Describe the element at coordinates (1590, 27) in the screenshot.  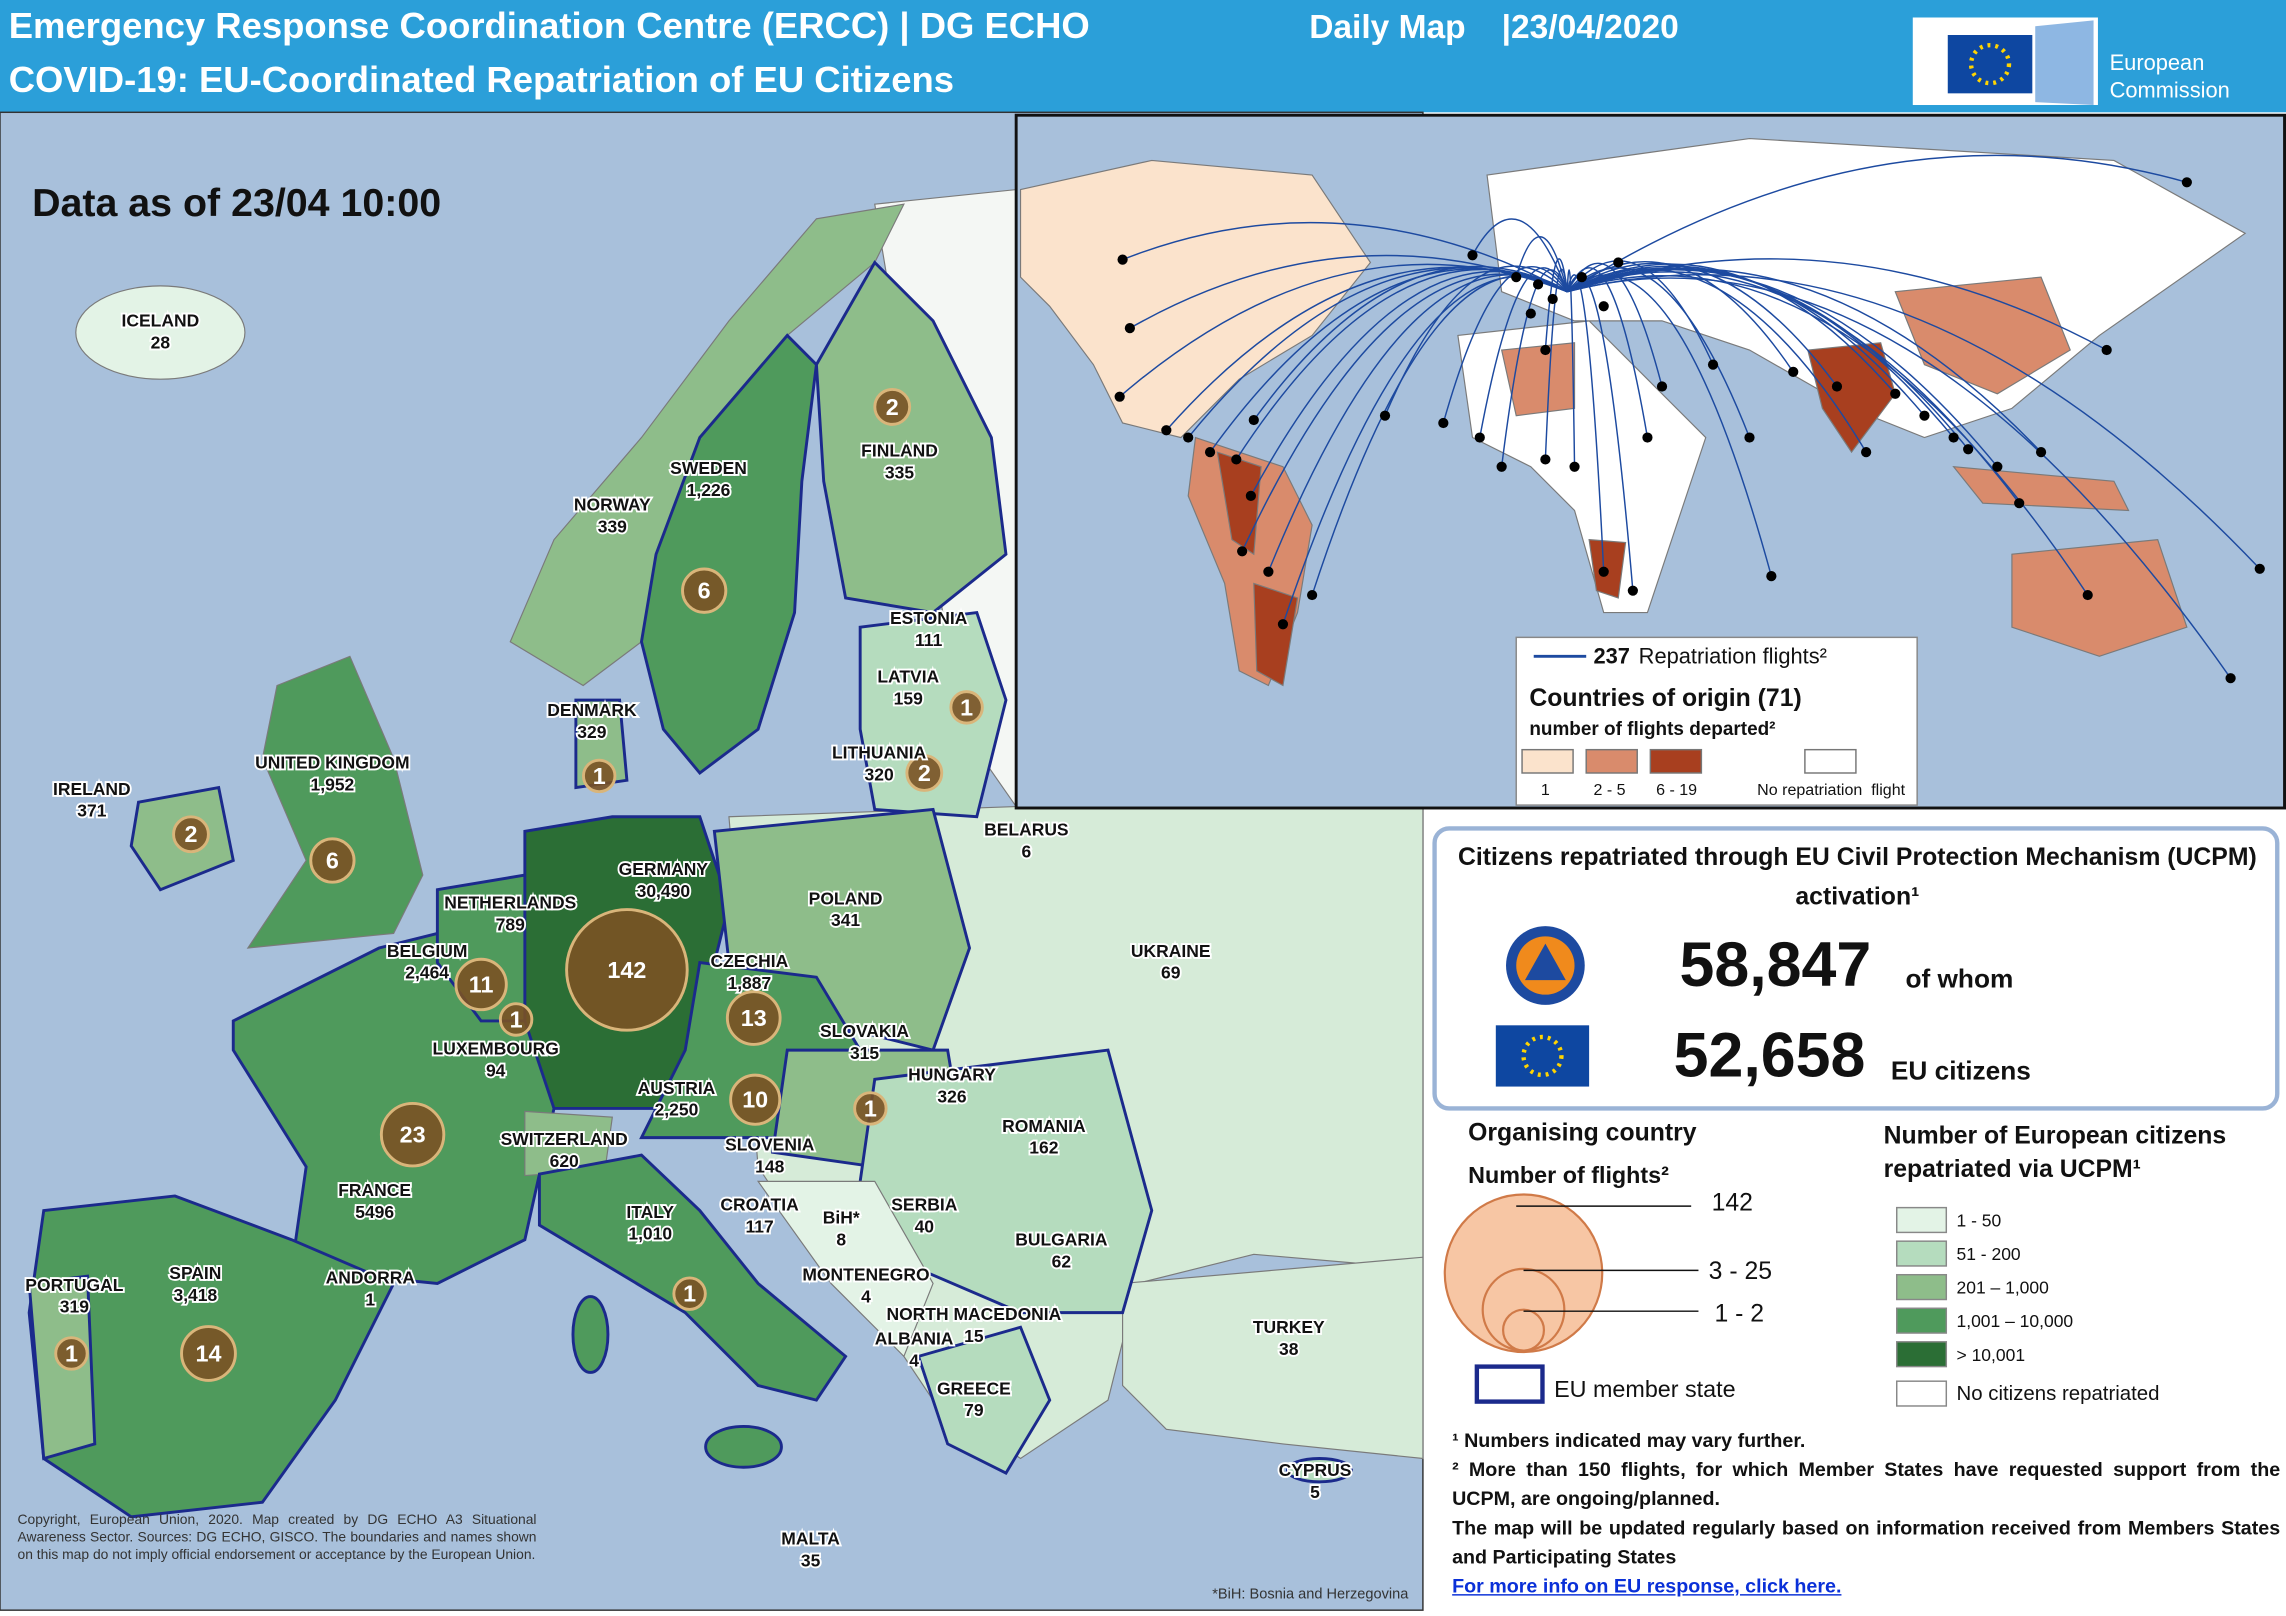
I see `header-date: |23/04/2020` at that location.